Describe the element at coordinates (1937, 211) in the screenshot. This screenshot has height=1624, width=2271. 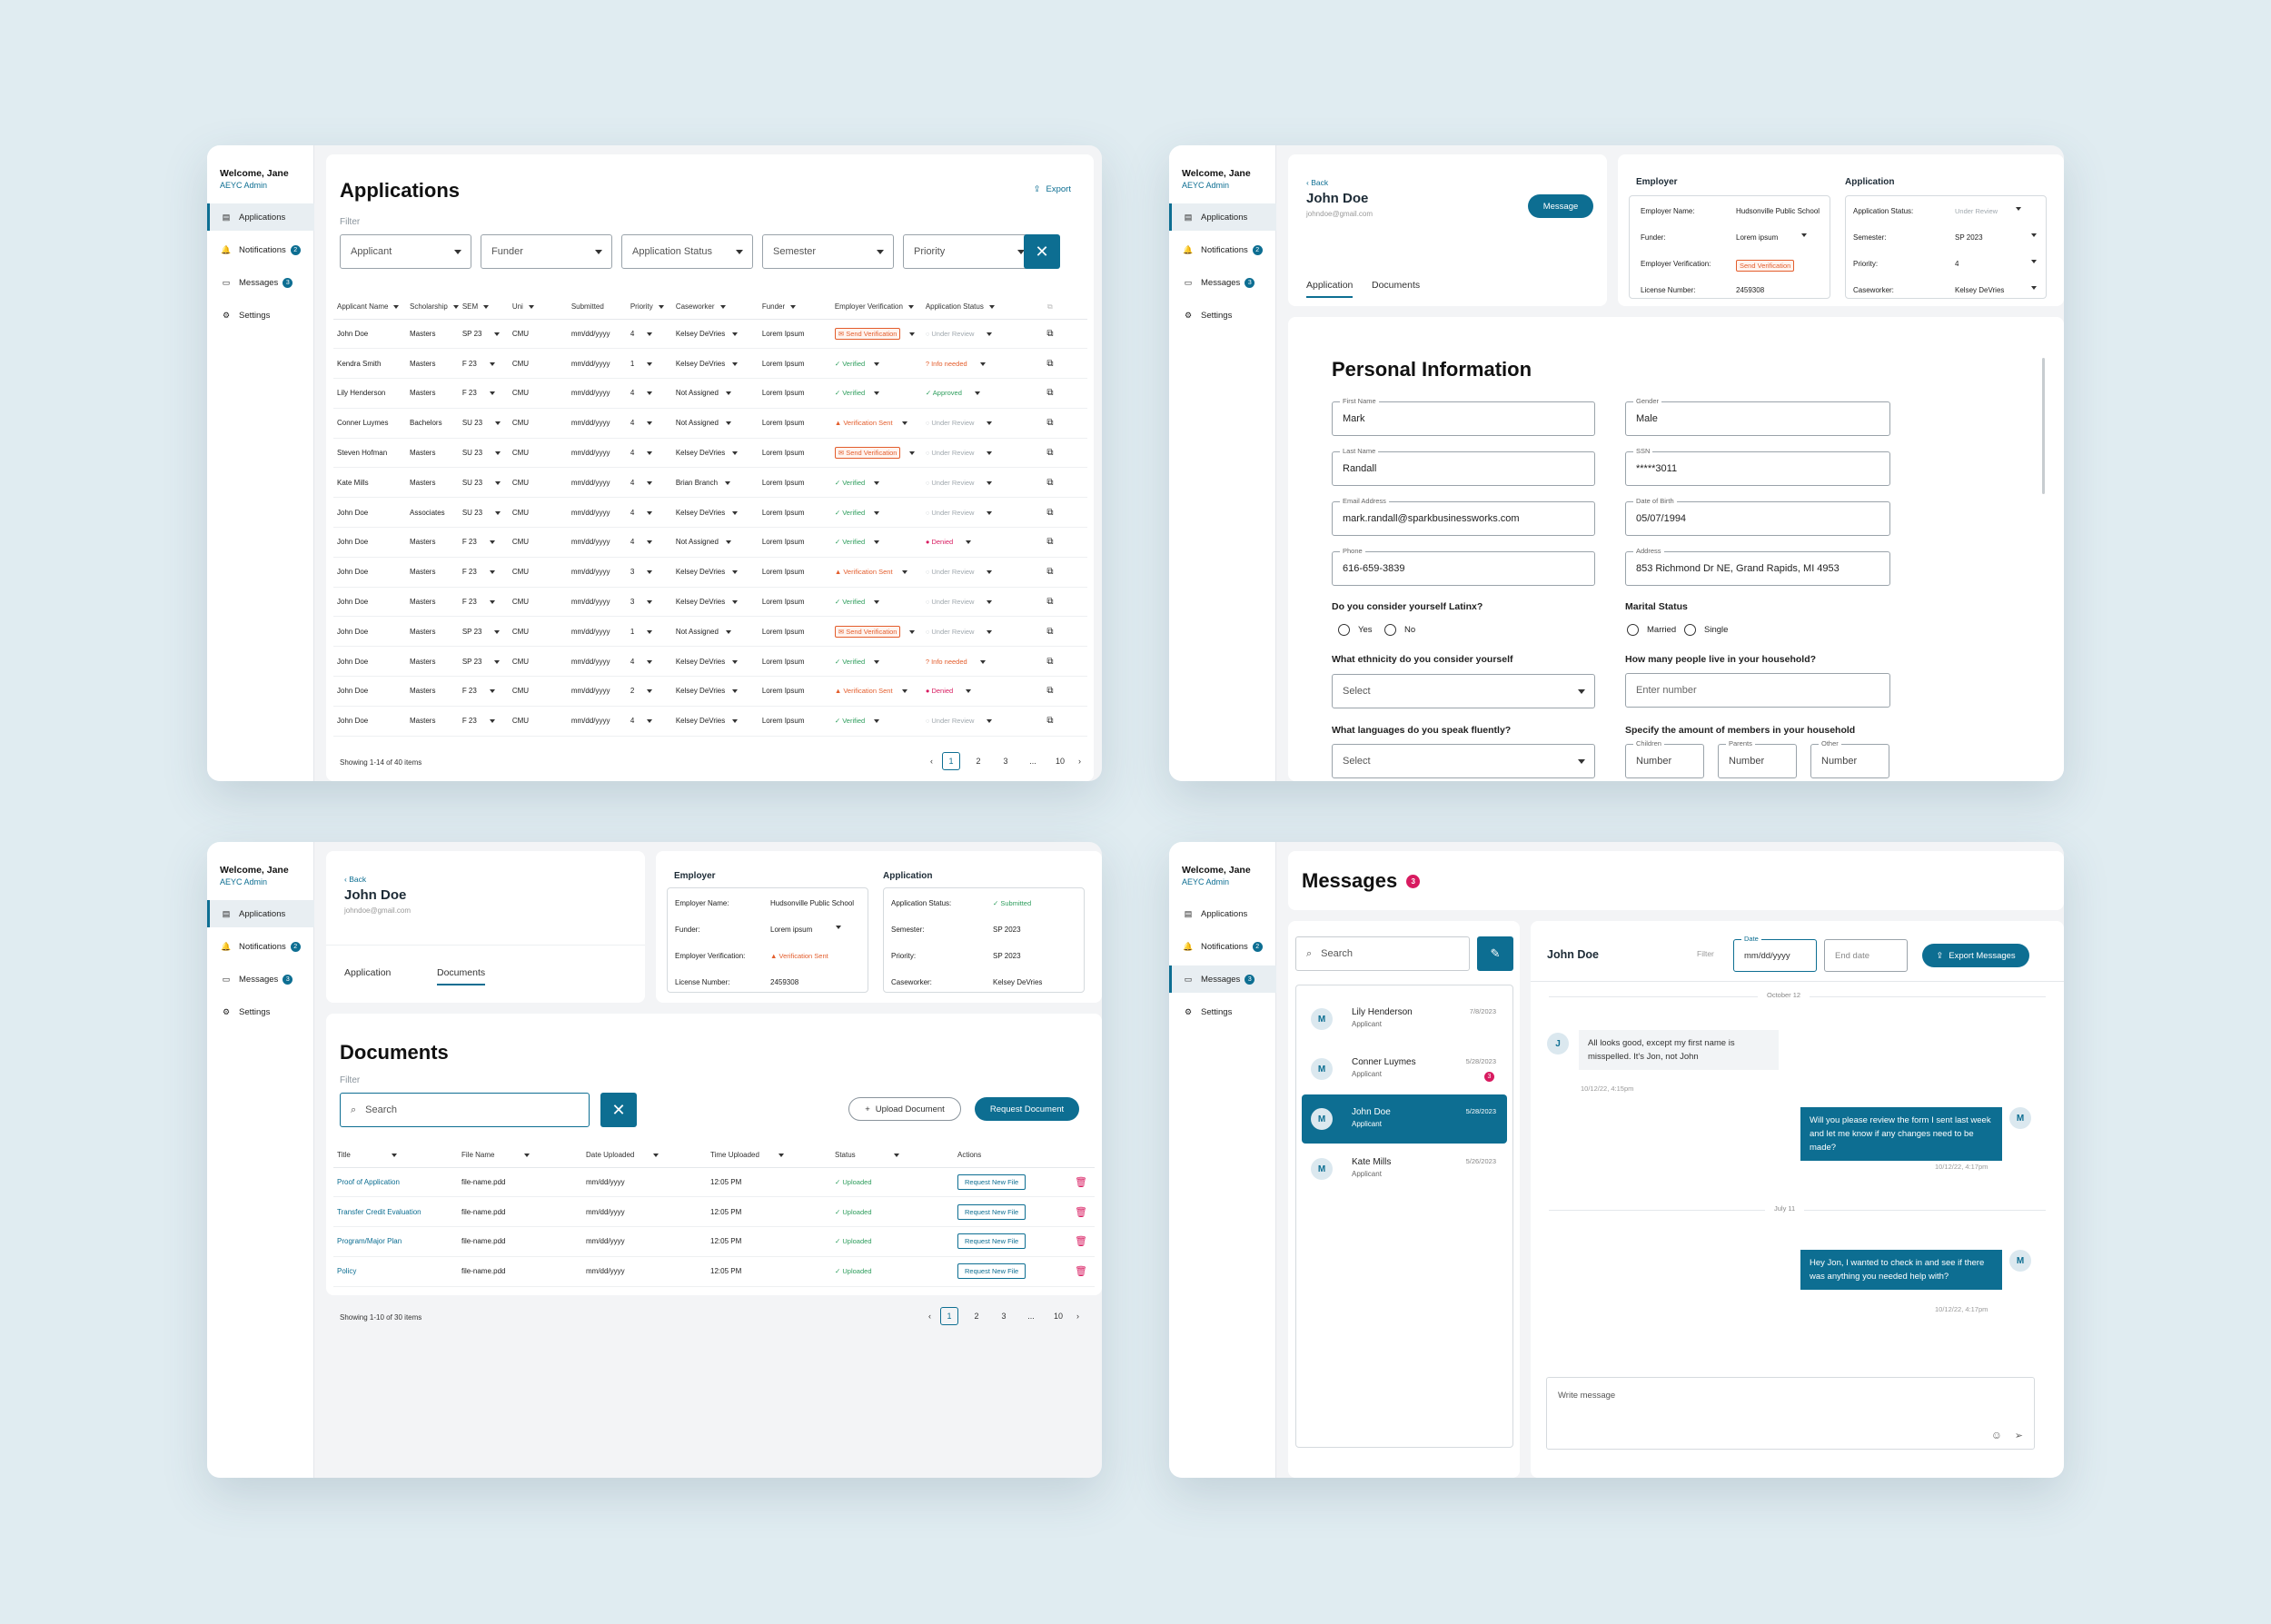
I see `app-status-row: Application Status: Under Review` at that location.